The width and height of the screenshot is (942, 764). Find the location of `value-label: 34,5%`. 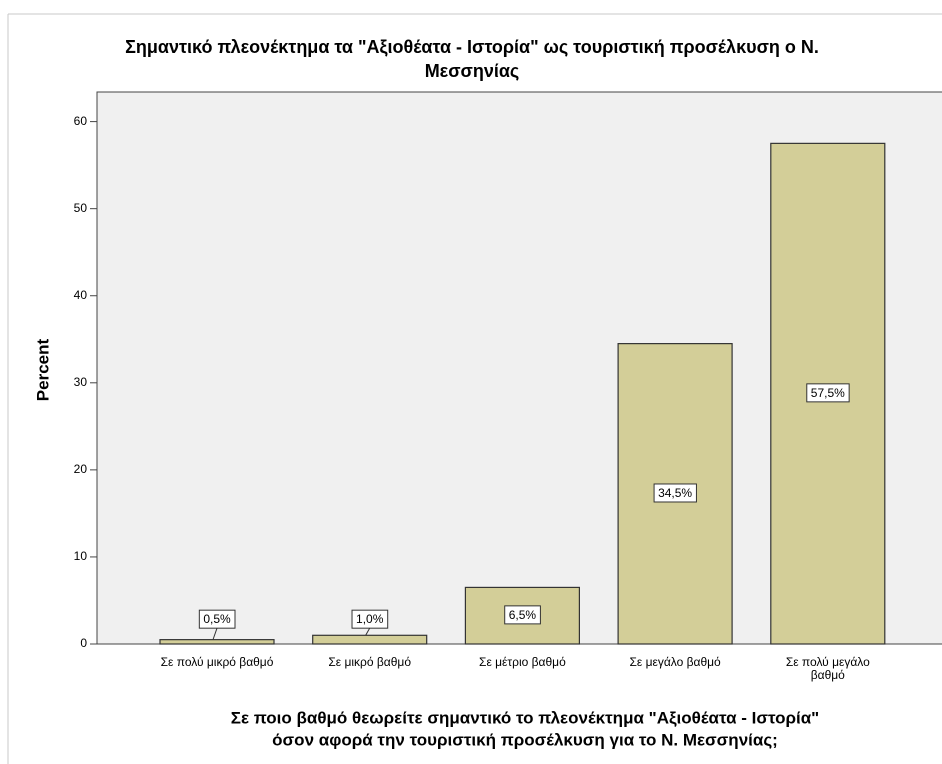

value-label: 34,5% is located at coordinates (675, 493).